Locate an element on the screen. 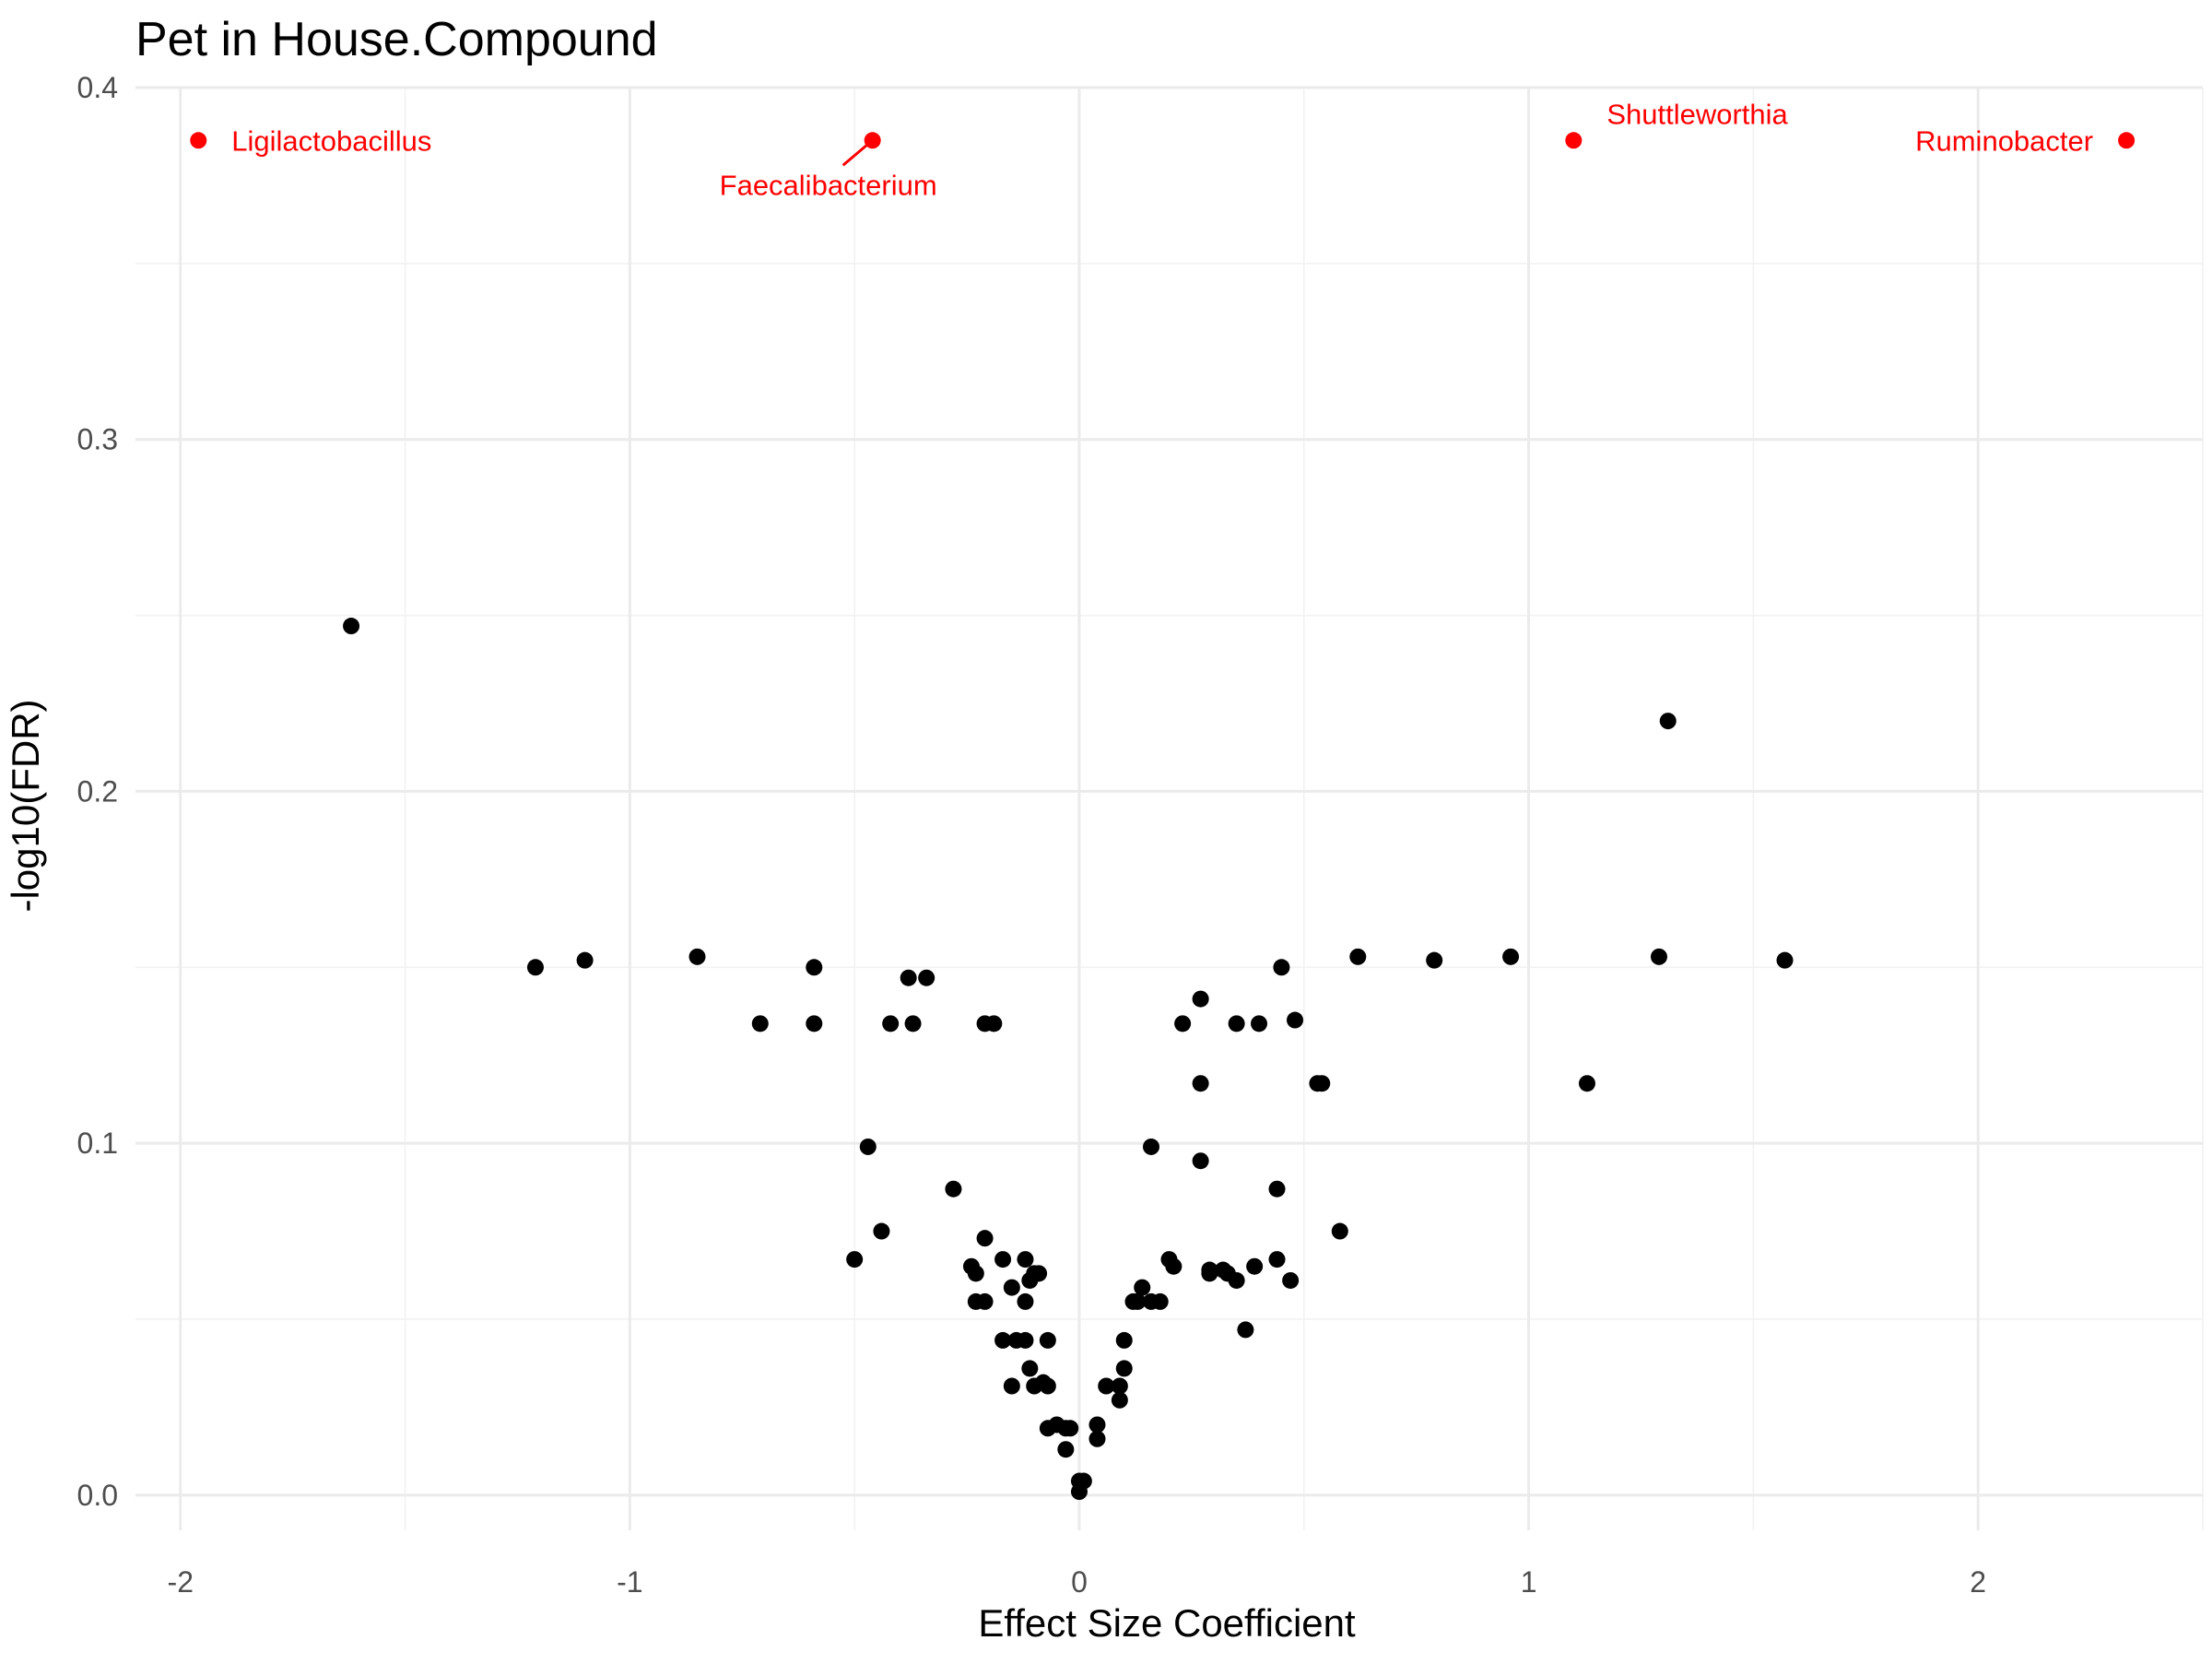 This screenshot has width=2212, height=1664. label-leader-line is located at coordinates (854, 155).